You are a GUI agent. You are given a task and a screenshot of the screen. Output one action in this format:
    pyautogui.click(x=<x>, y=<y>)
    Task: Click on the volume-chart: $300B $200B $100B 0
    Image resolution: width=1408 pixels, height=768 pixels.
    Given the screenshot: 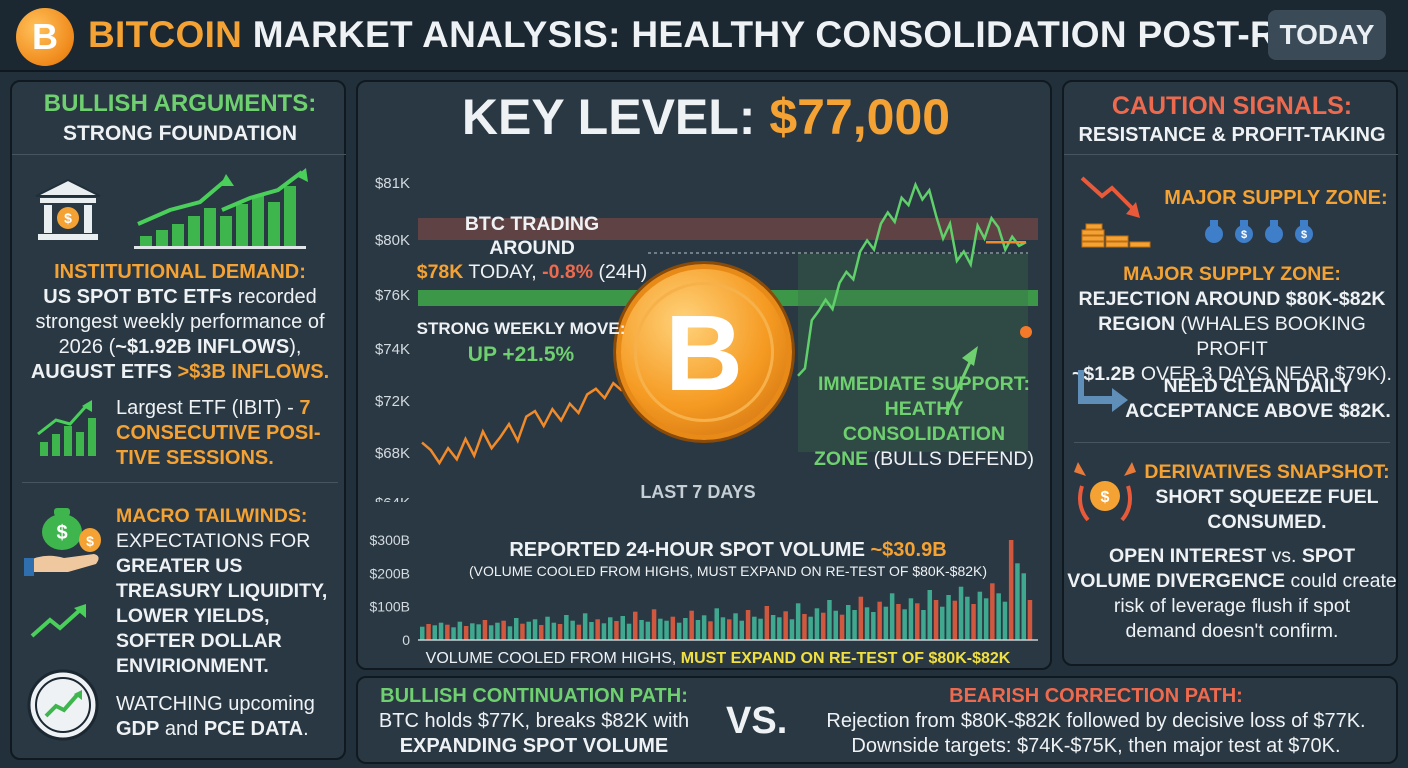 What is the action you would take?
    pyautogui.click(x=704, y=589)
    